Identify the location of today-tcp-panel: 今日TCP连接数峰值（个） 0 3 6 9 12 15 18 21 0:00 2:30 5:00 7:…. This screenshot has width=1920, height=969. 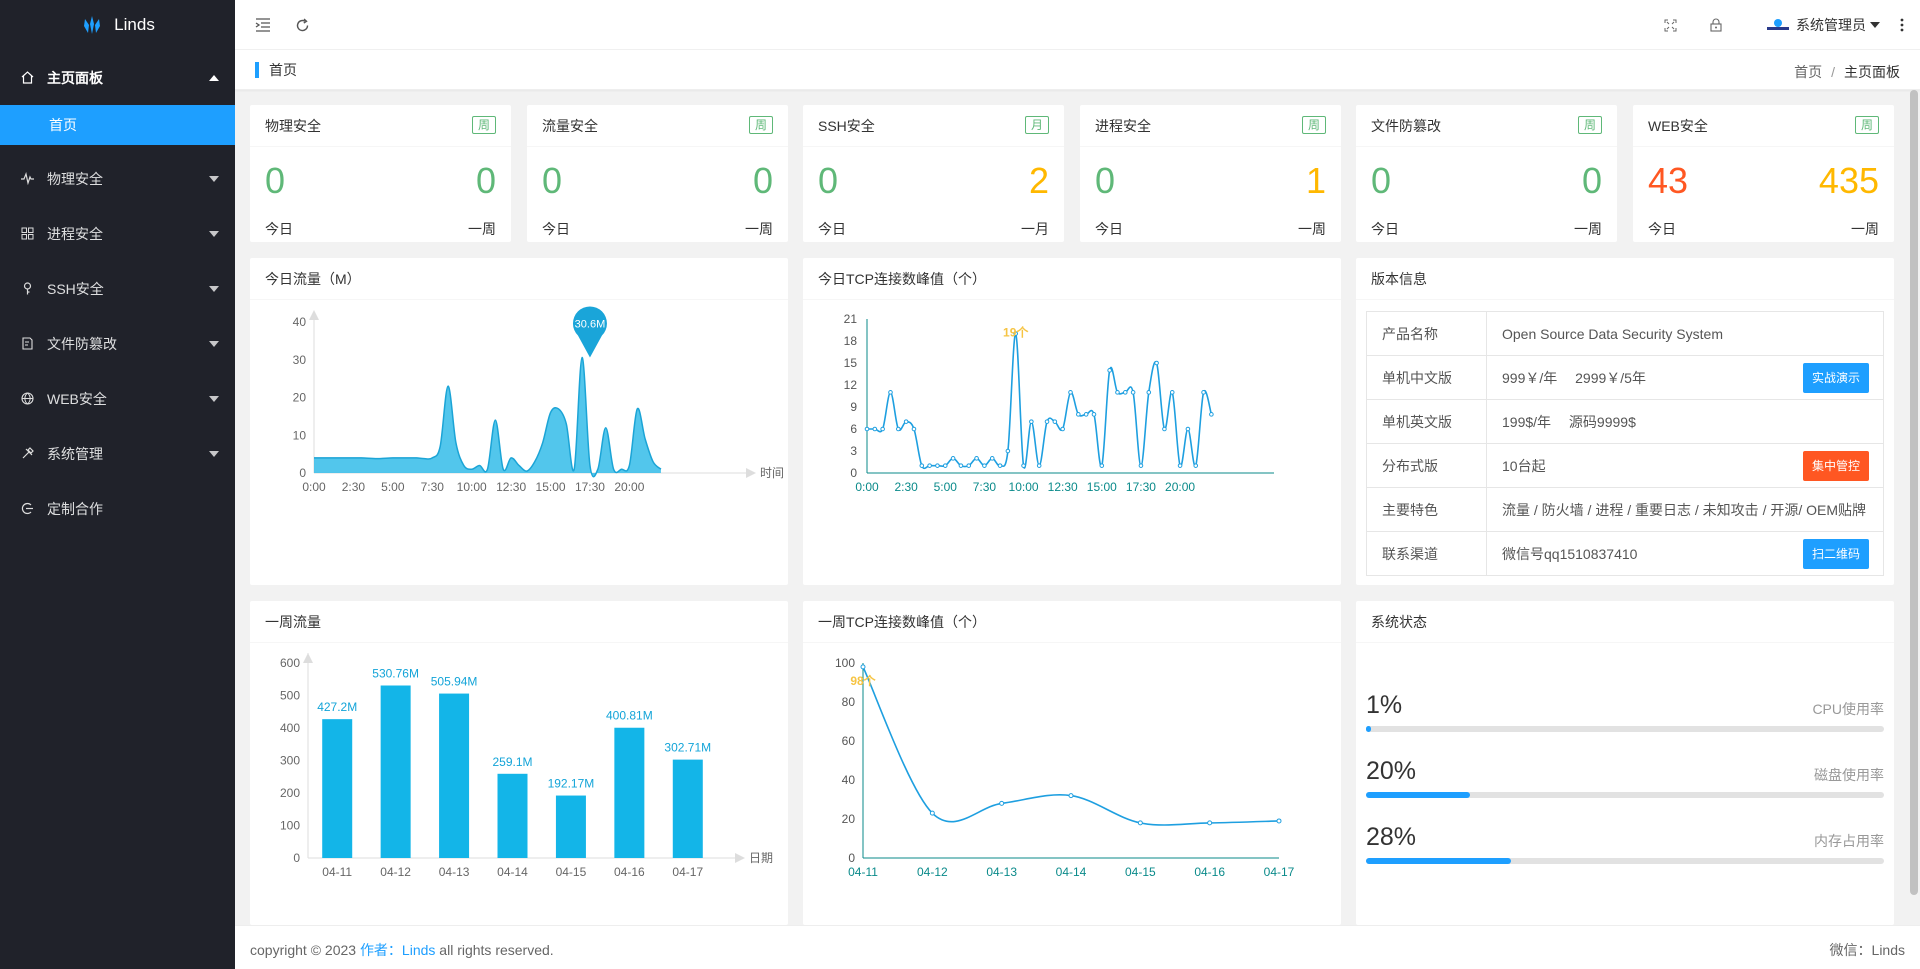
(1072, 421).